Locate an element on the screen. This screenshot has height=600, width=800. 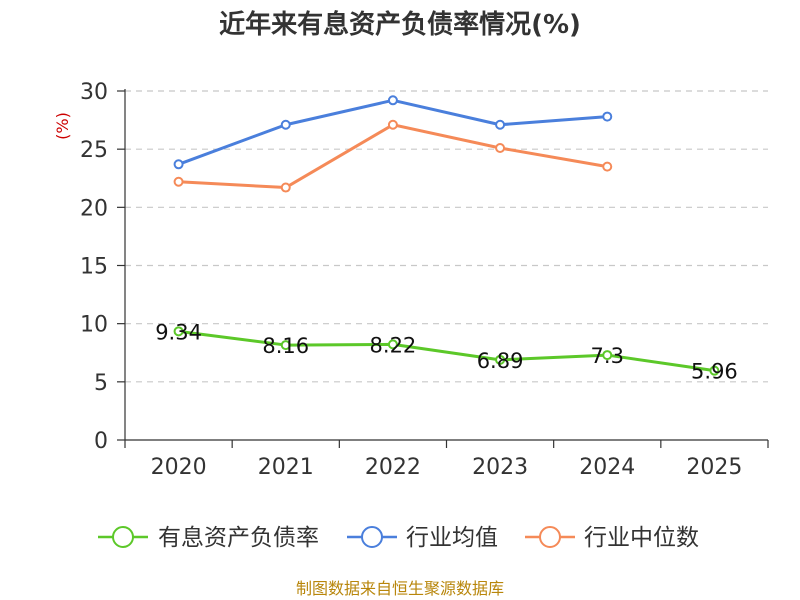
y-tick-label: 15 is located at coordinates (94, 267).